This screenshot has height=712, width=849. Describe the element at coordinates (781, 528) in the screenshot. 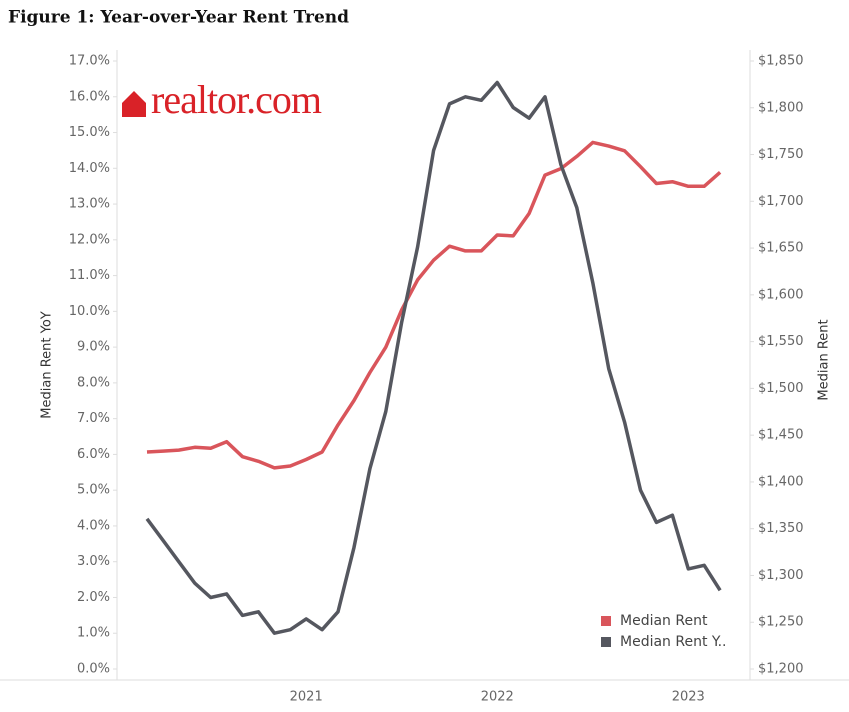

I see `y2-tick-label: $1,350` at that location.